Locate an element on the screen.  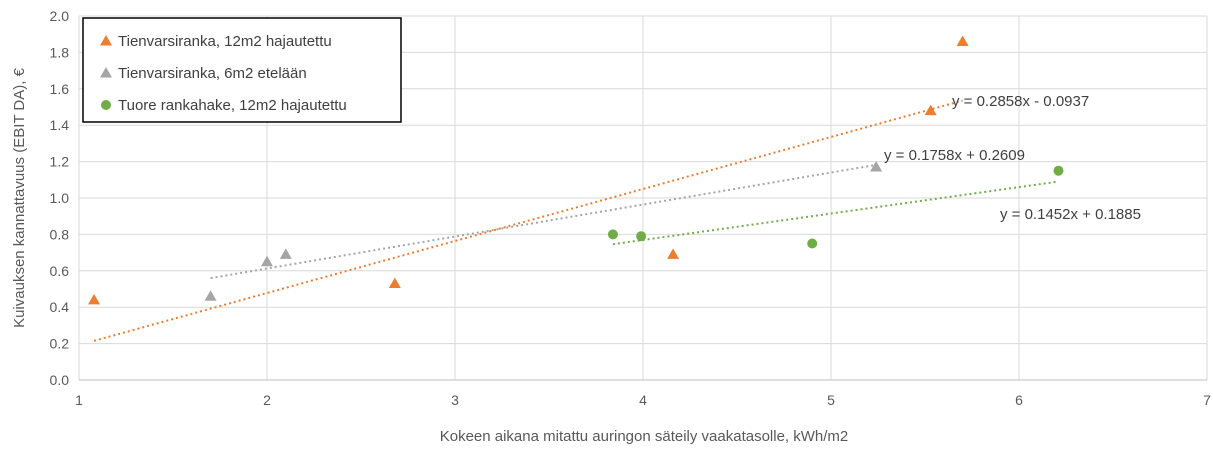
legend-entry-label: Tienvarsiranka, 6m2 etelään is located at coordinates (212, 73).